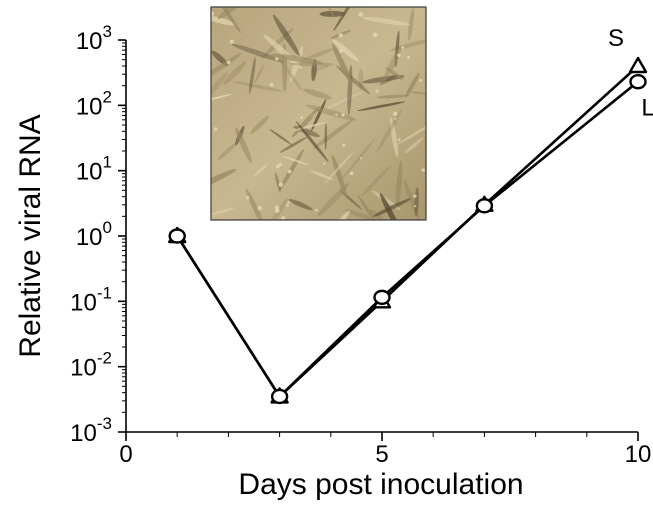 Image resolution: width=653 pixels, height=507 pixels. Describe the element at coordinates (638, 454) in the screenshot. I see `x-tick-label: 10` at that location.